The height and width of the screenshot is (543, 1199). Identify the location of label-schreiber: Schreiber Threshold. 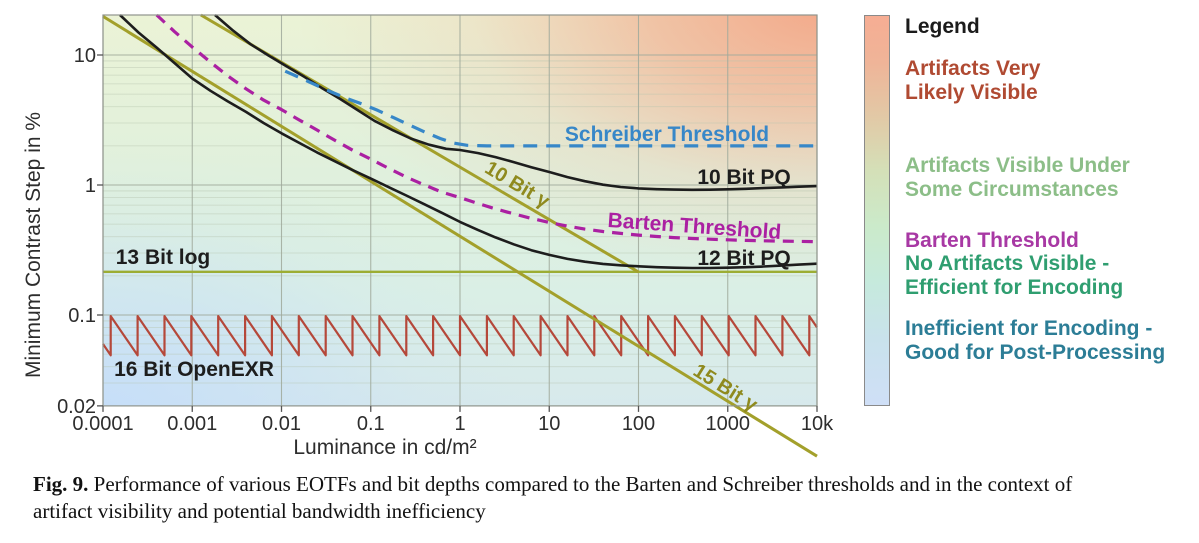
(667, 134).